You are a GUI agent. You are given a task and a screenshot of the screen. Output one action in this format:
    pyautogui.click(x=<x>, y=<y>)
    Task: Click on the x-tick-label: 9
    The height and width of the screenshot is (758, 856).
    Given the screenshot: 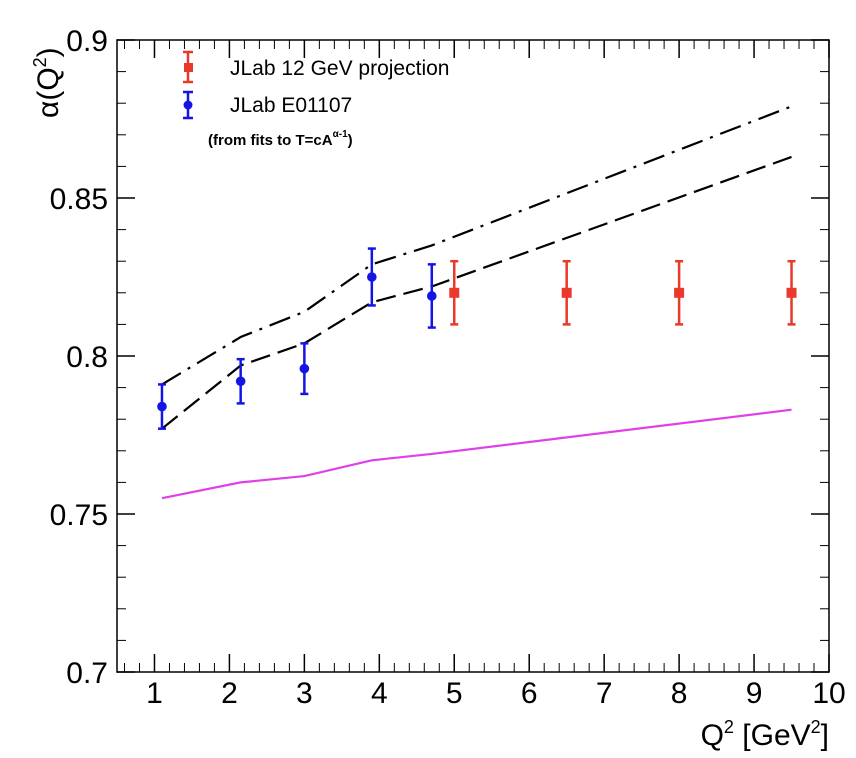 What is the action you would take?
    pyautogui.click(x=754, y=693)
    